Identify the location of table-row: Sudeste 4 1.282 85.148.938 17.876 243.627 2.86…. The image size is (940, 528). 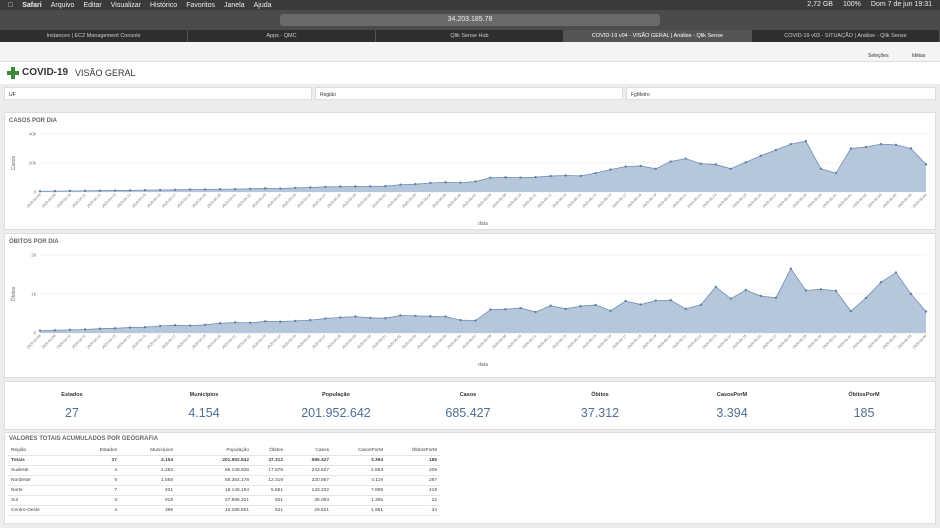
(224, 470).